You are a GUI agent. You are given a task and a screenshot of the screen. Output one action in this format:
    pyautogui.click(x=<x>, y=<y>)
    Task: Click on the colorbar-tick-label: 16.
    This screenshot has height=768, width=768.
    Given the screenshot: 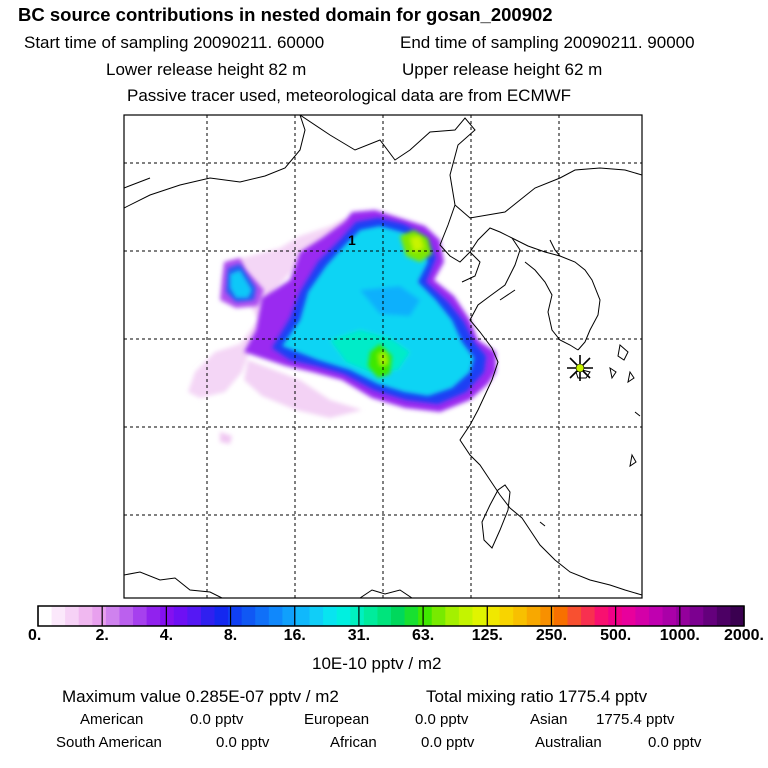 What is the action you would take?
    pyautogui.click(x=294, y=635)
    